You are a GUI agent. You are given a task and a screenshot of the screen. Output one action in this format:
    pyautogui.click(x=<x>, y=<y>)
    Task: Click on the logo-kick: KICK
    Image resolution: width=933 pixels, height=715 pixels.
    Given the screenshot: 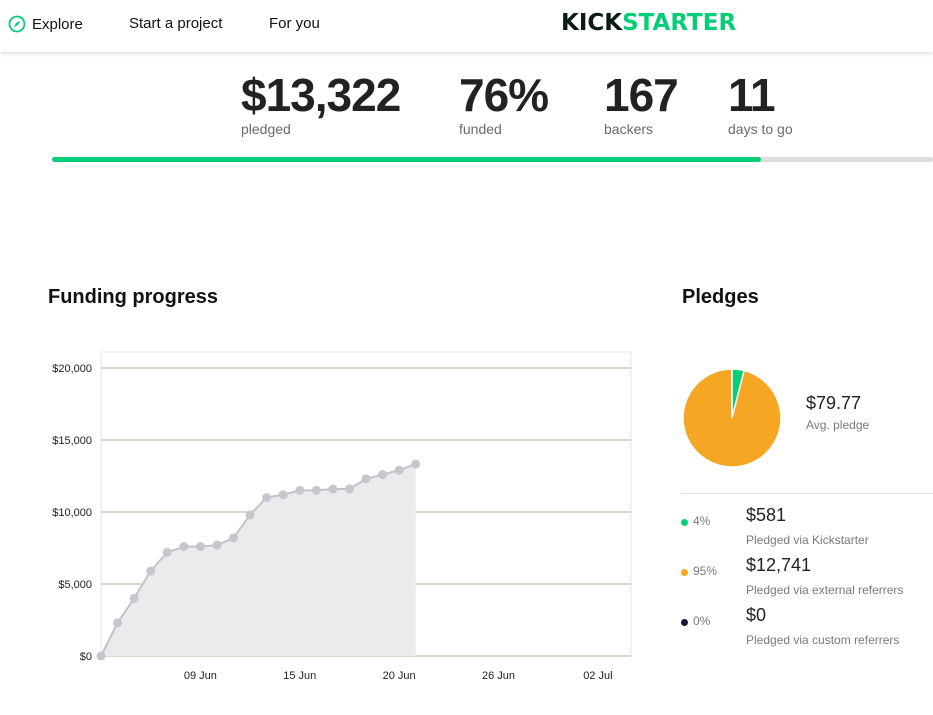 What is the action you would take?
    pyautogui.click(x=592, y=23)
    